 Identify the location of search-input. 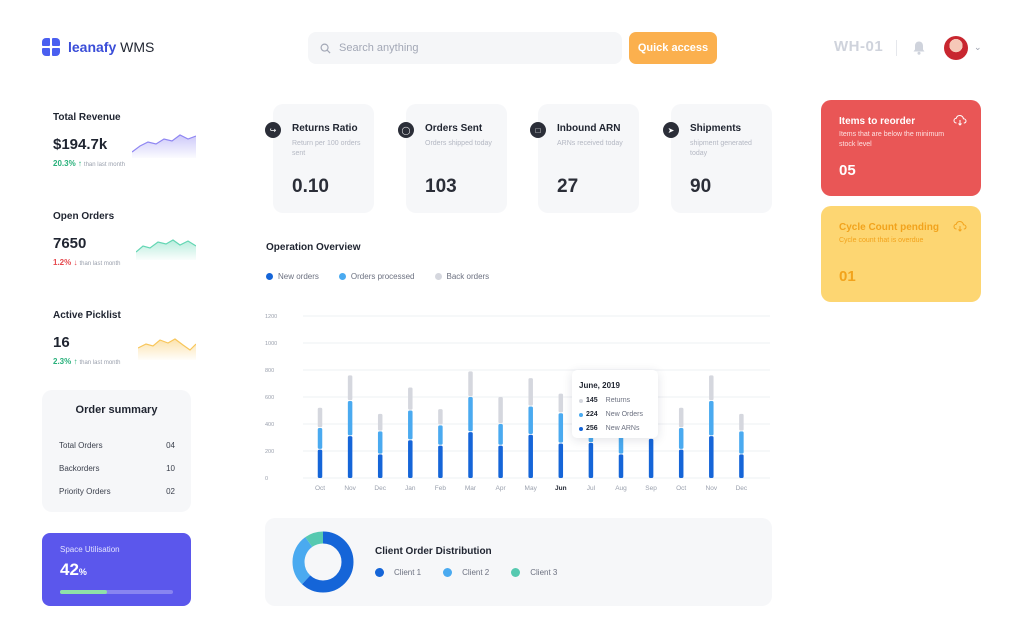
(464, 48).